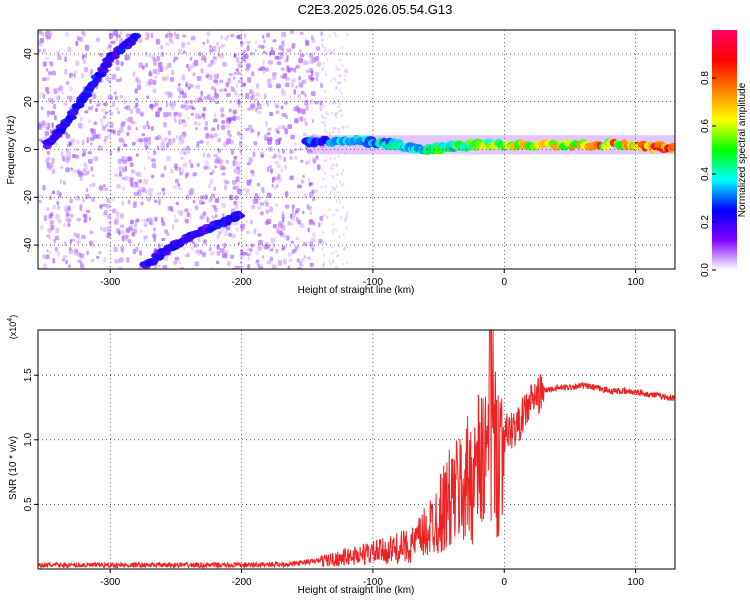 Image resolution: width=750 pixels, height=600 pixels. Describe the element at coordinates (708, 174) in the screenshot. I see `colorbar-ticks: 0.0 0.2 0.4 0.6 0.8` at that location.